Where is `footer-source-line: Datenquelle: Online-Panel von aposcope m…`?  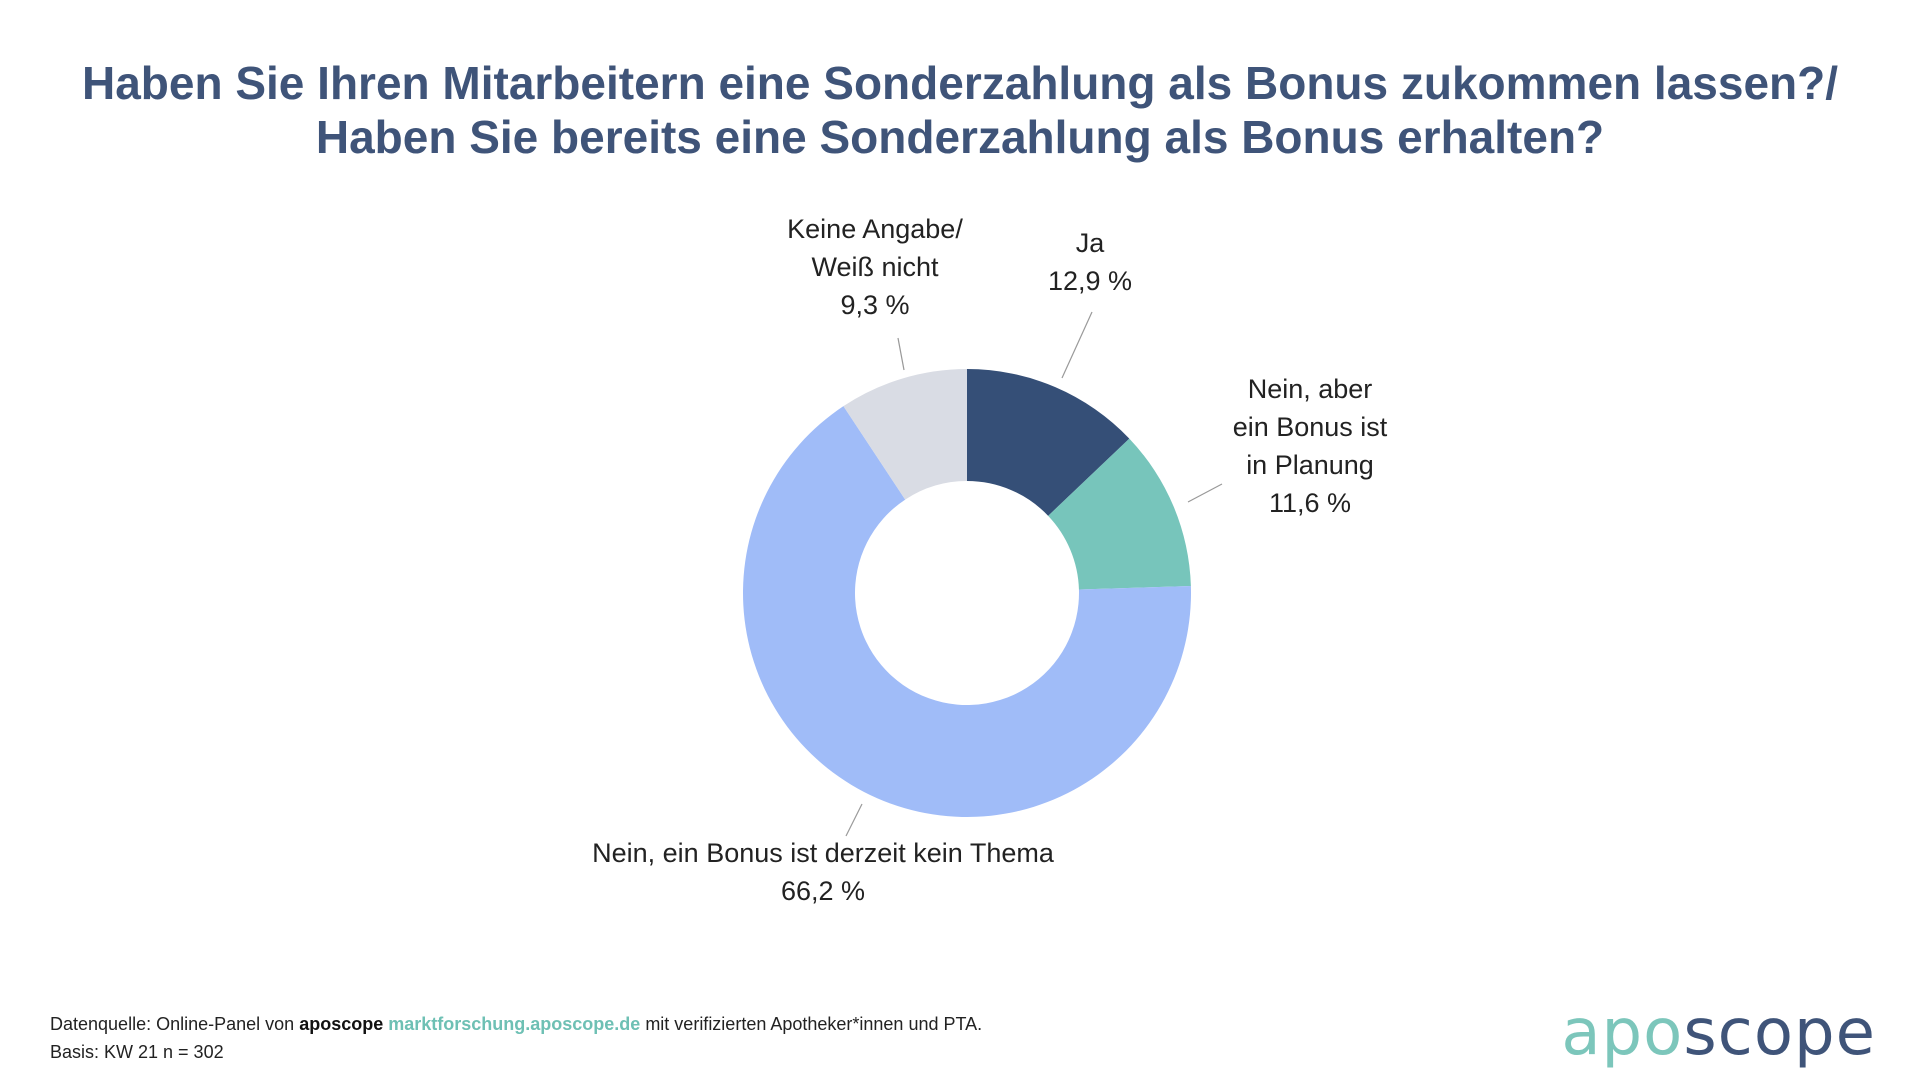
footer-source-line: Datenquelle: Online-Panel von aposcope m… is located at coordinates (516, 1024).